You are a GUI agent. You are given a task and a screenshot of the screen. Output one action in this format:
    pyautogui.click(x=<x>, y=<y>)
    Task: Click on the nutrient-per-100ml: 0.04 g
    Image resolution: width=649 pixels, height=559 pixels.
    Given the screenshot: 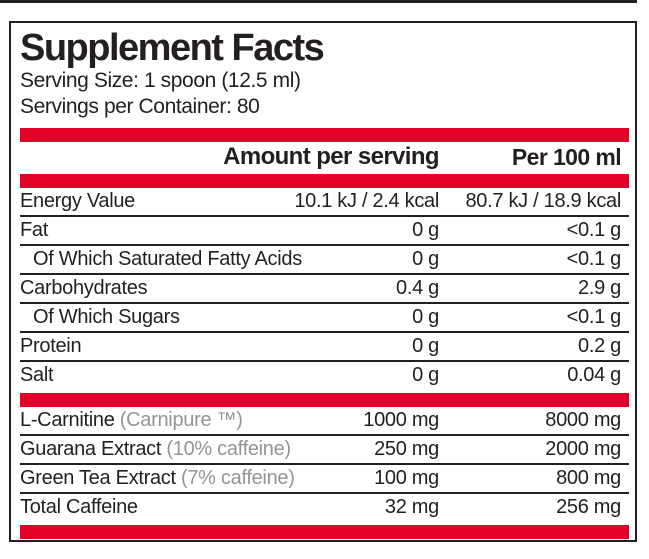 What is the action you would take?
    pyautogui.click(x=594, y=375)
    